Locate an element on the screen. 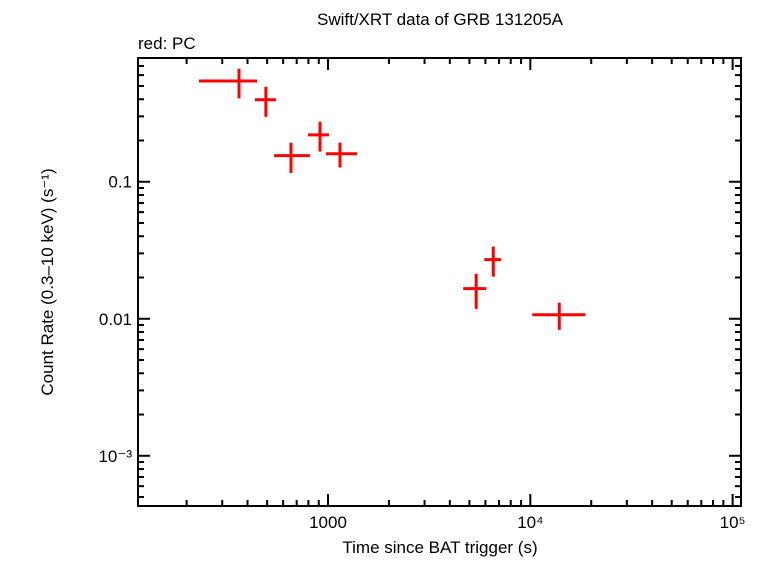 This screenshot has width=759, height=563. x-tick-label: 10⁴ is located at coordinates (530, 522).